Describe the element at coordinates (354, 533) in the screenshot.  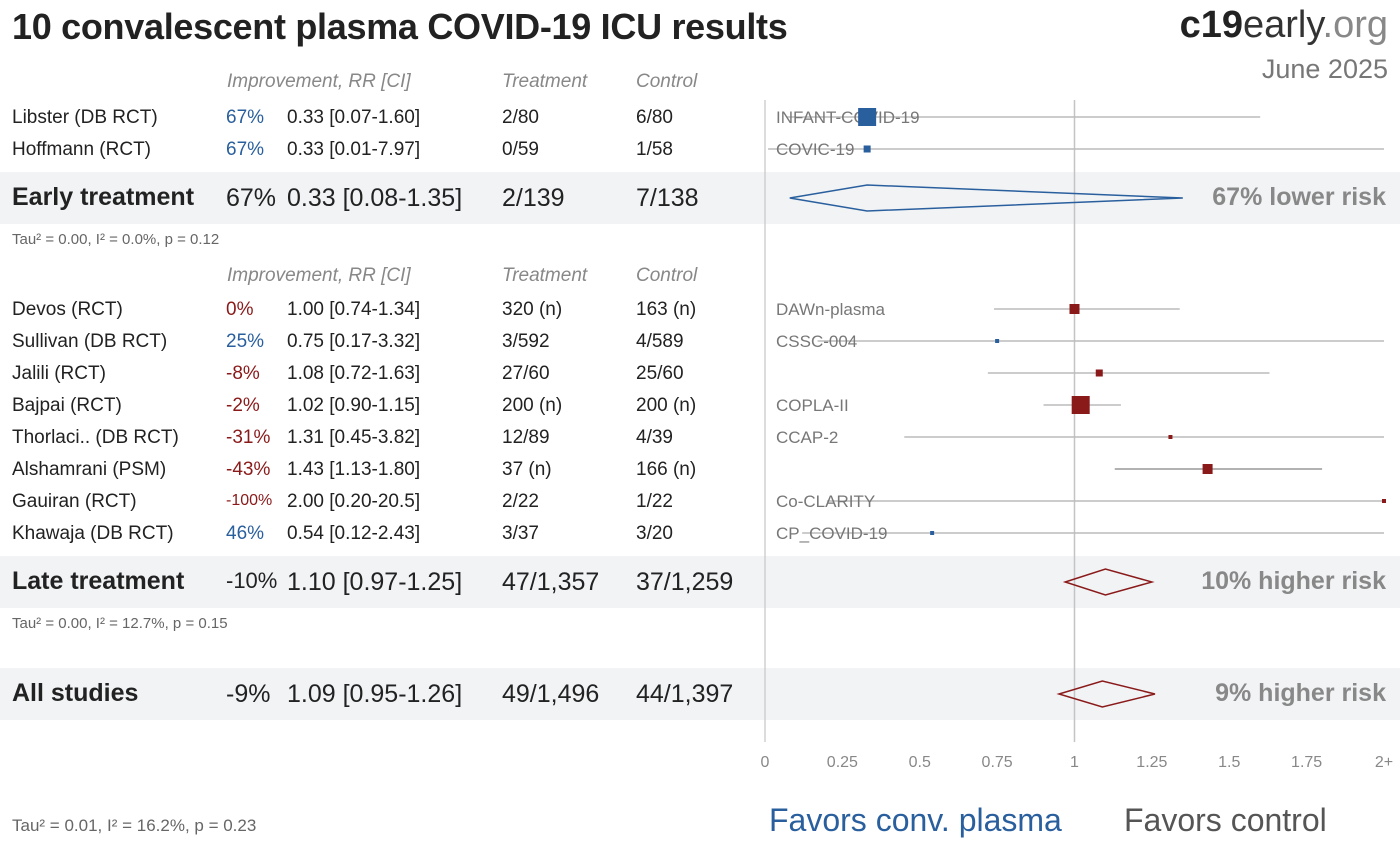
I see `study-rr: 0.54 [0.12-2.43]` at that location.